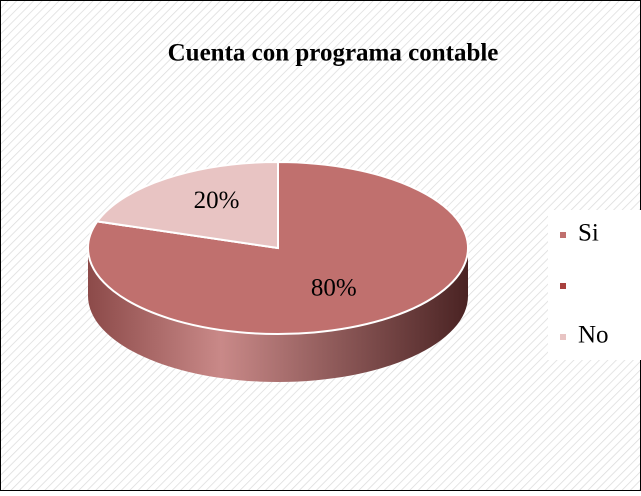  I want to click on data-label: 80%, so click(334, 287).